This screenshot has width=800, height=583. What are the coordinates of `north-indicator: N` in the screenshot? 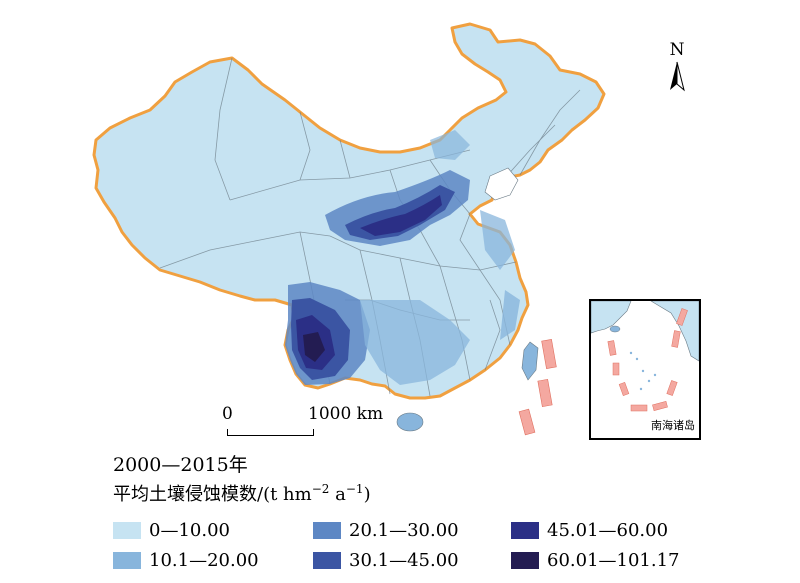 It's located at (677, 50).